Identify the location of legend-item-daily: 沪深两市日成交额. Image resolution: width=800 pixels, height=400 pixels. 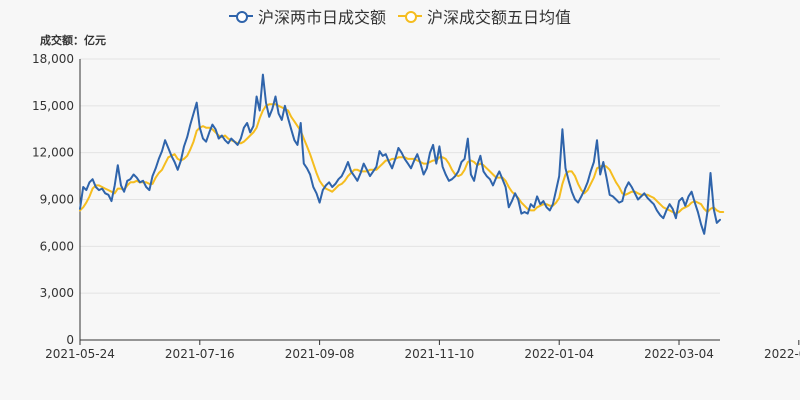
(307, 16).